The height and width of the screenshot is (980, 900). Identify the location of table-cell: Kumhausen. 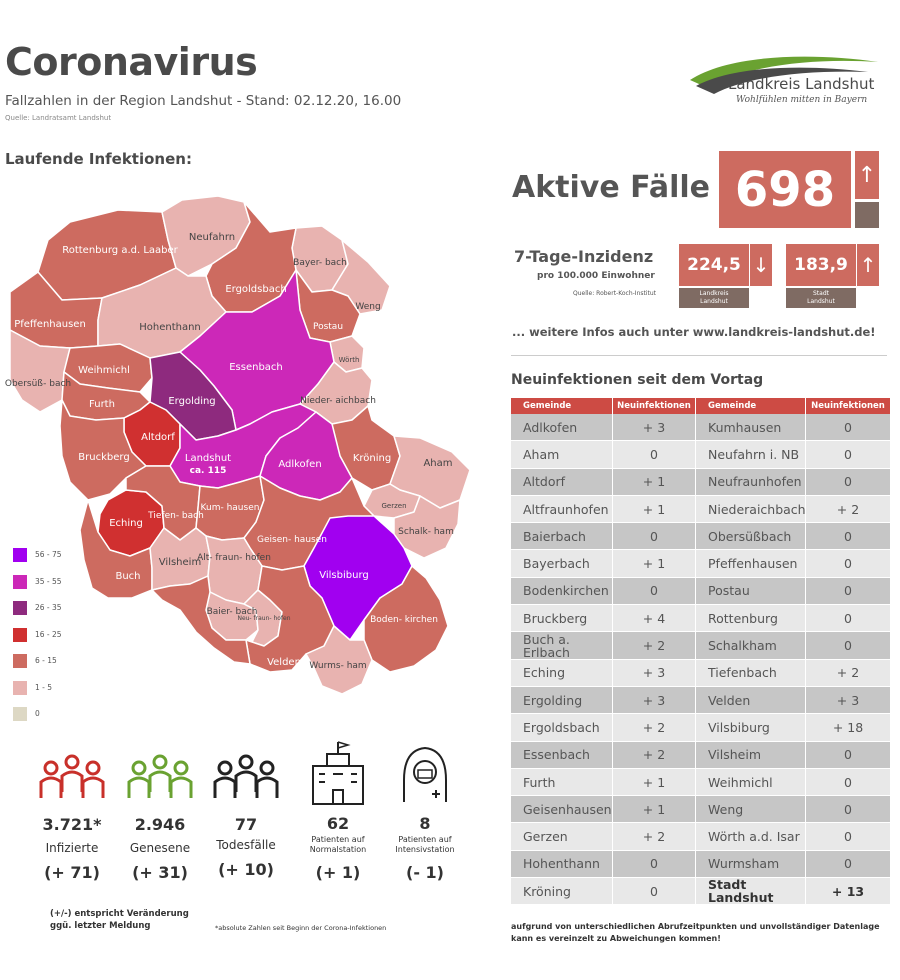
(751, 428).